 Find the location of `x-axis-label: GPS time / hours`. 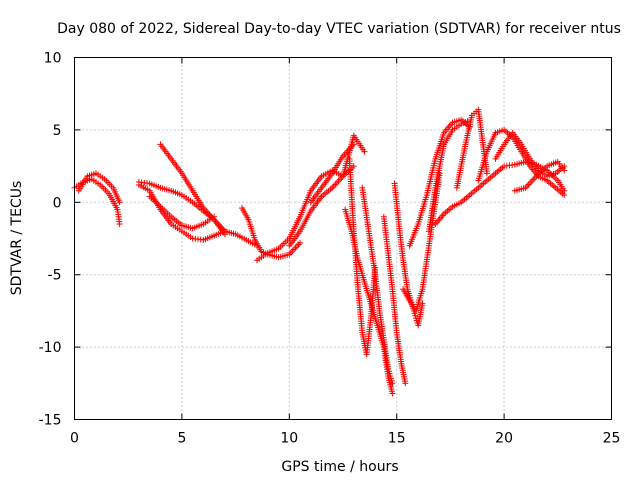

x-axis-label: GPS time / hours is located at coordinates (339, 467).